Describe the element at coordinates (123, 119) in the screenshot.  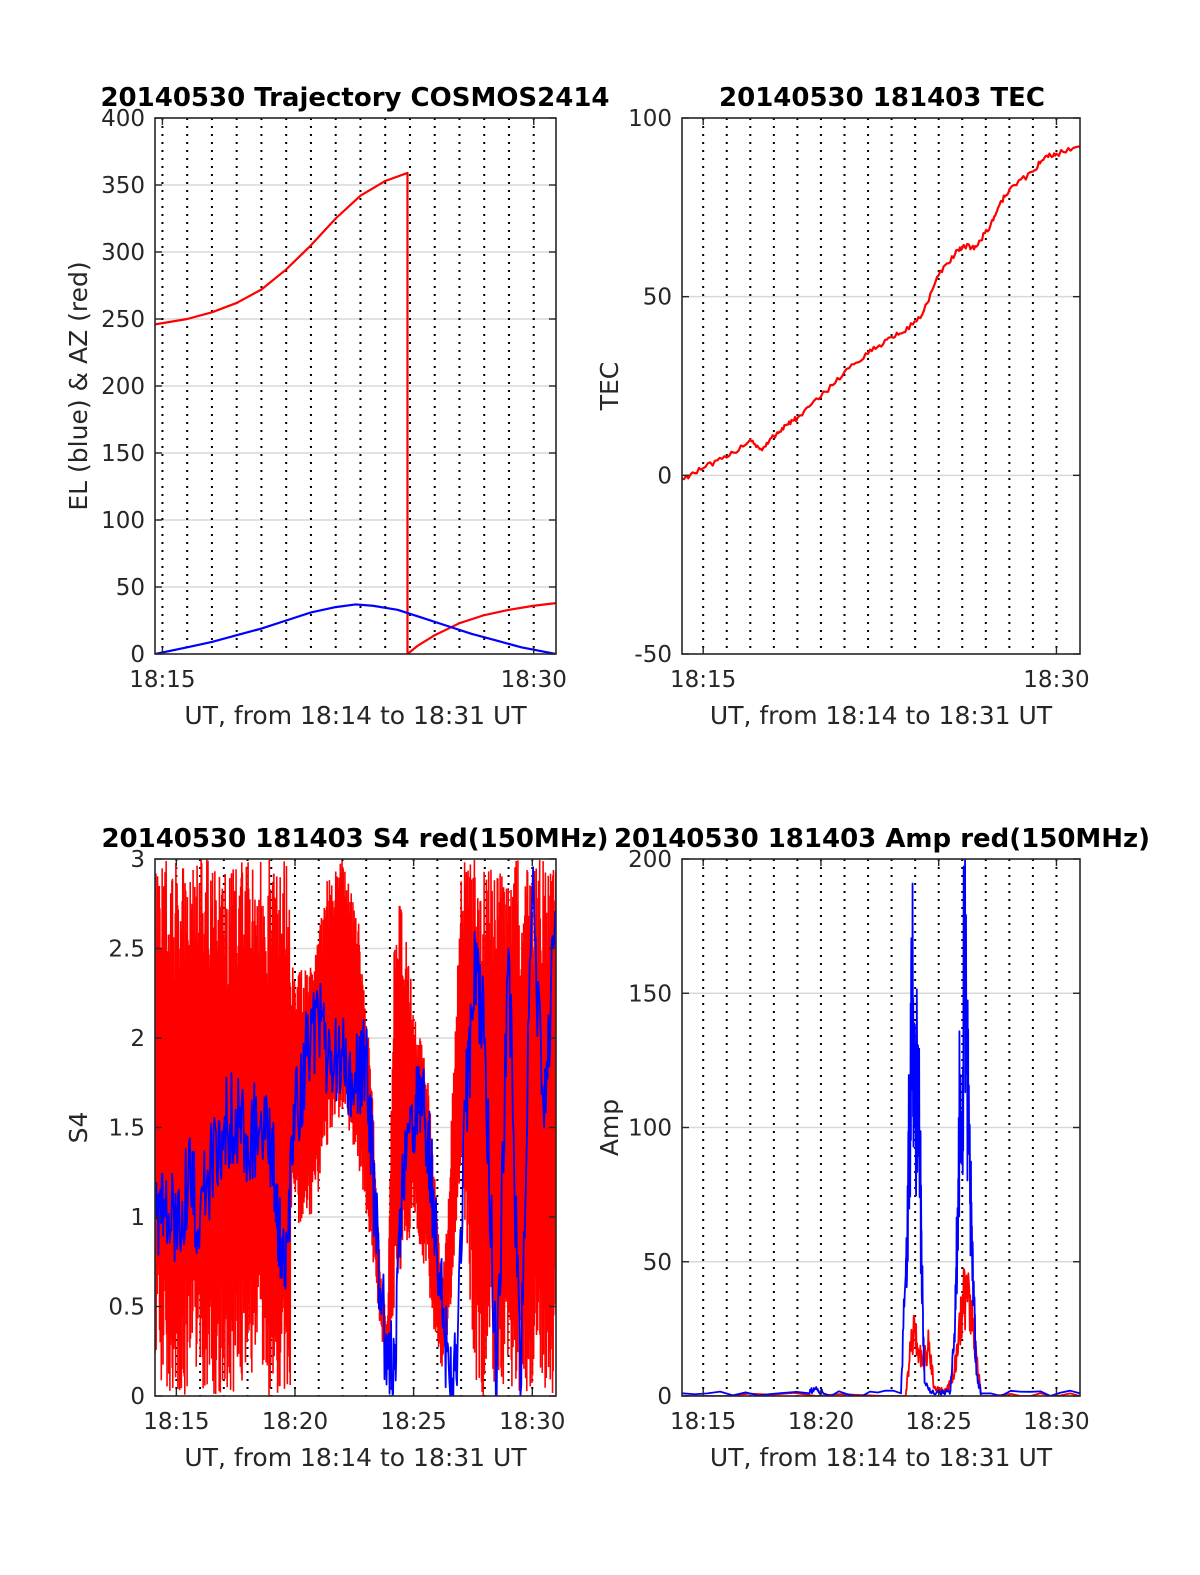
I see `y-tick-label: 400` at that location.